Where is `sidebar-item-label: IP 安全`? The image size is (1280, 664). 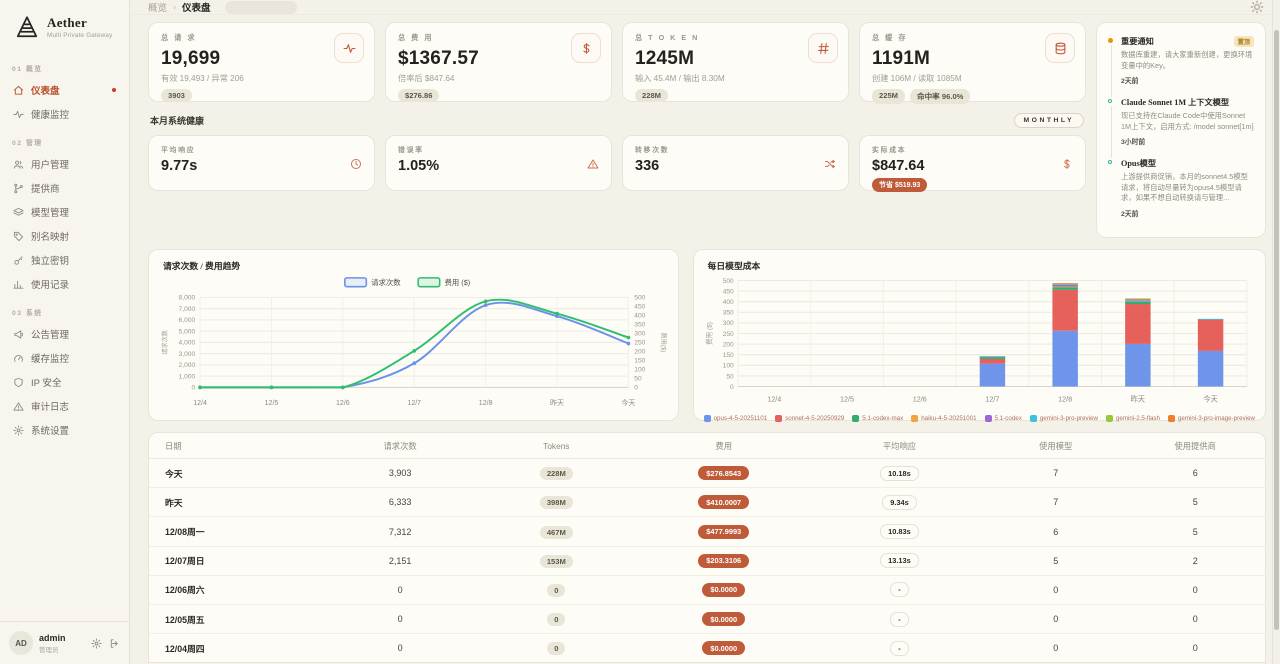
sidebar-item-label: IP 安全 is located at coordinates (46, 383).